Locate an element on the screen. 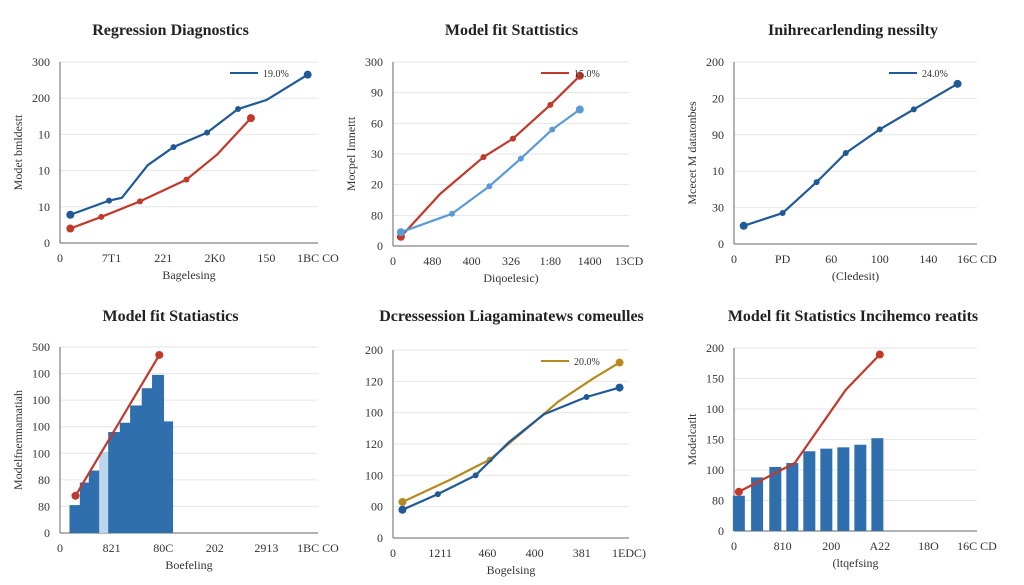 The image size is (1024, 585). x-tick-label: 2913 is located at coordinates (266, 548).